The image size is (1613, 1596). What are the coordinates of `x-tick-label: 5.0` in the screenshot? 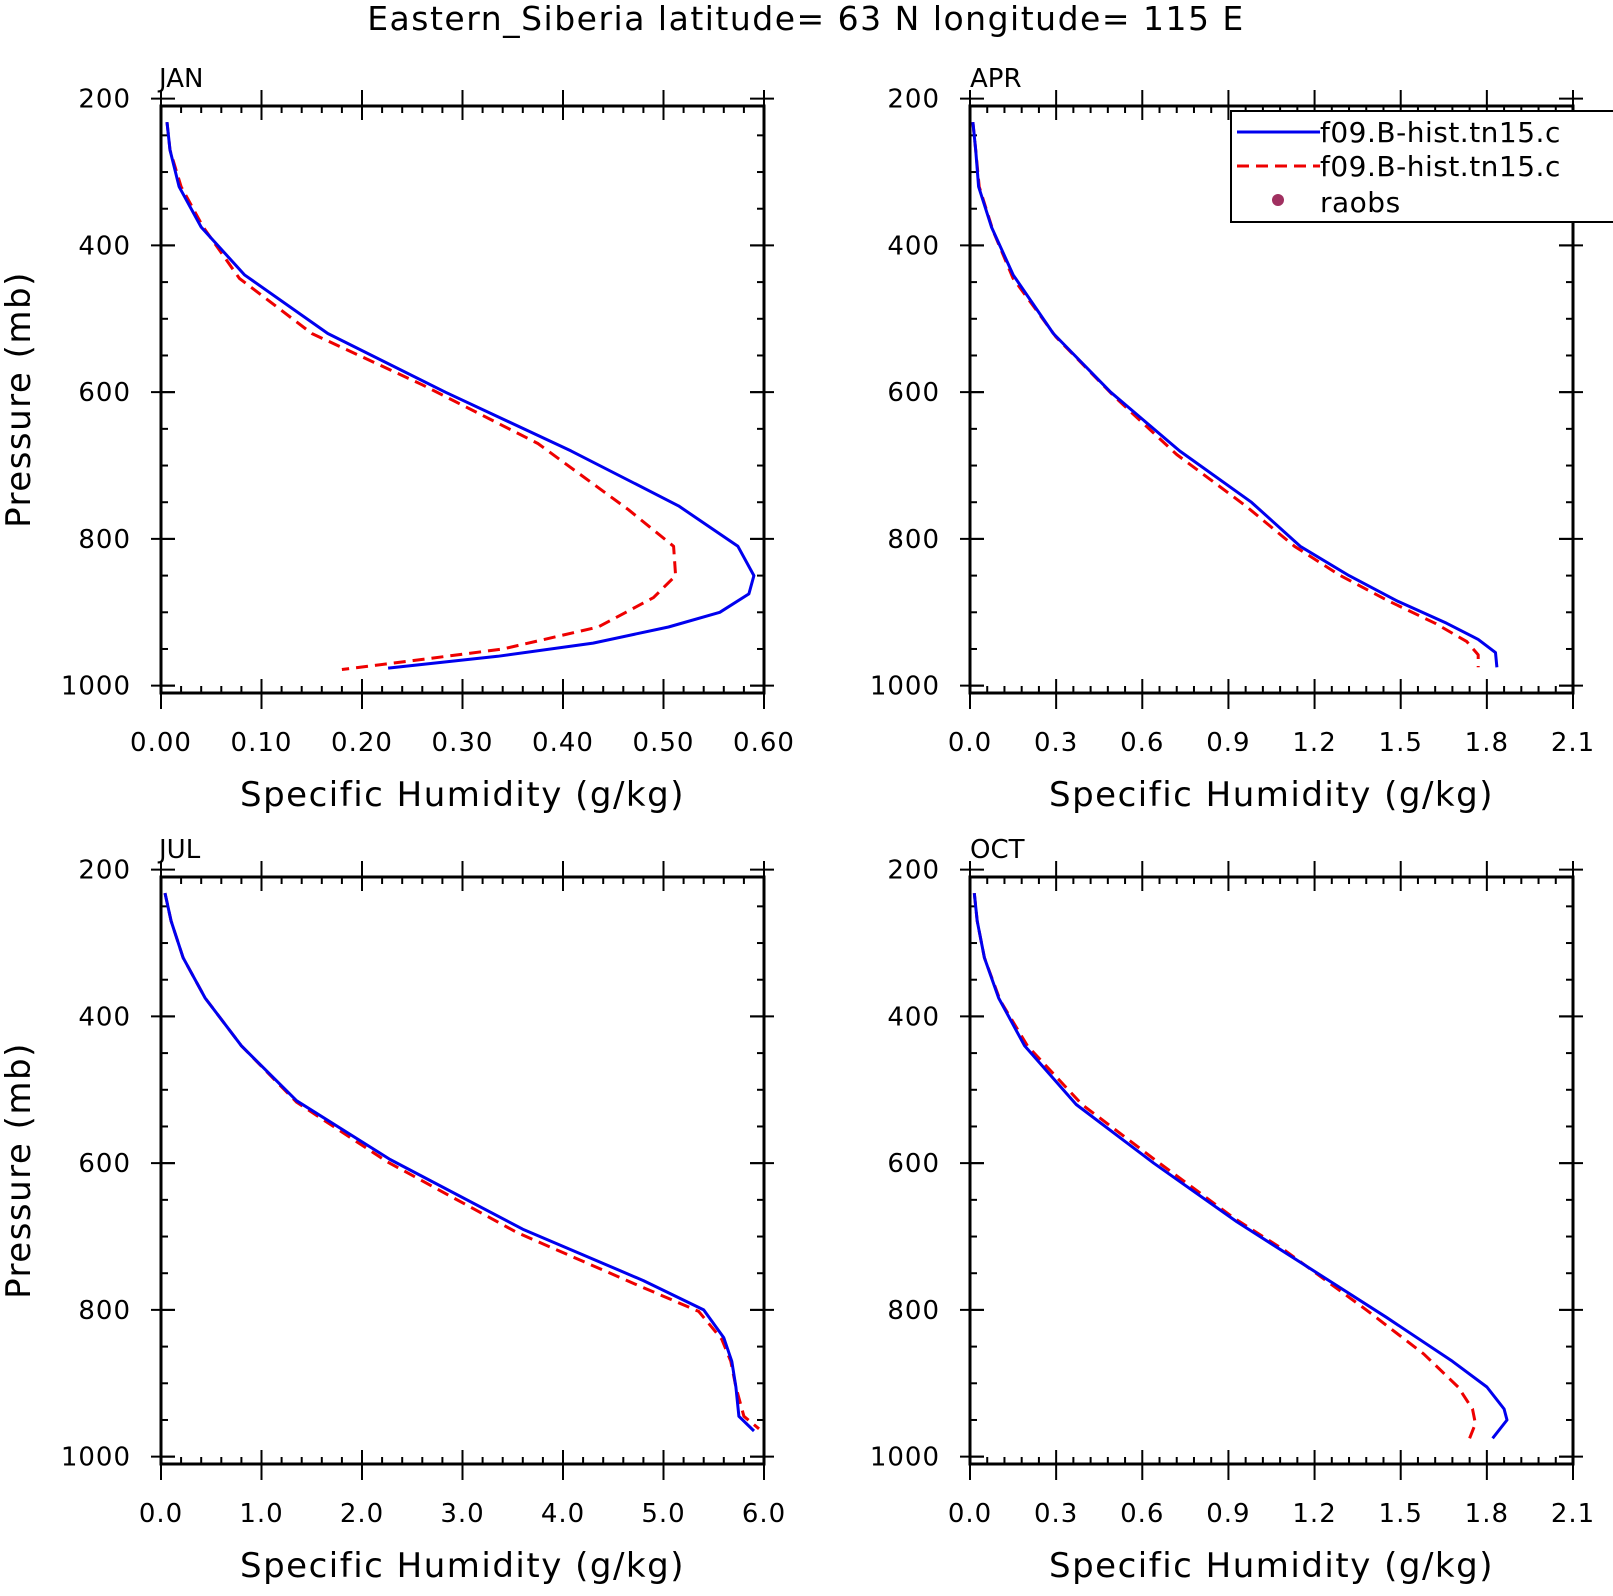 It's located at (663, 1514).